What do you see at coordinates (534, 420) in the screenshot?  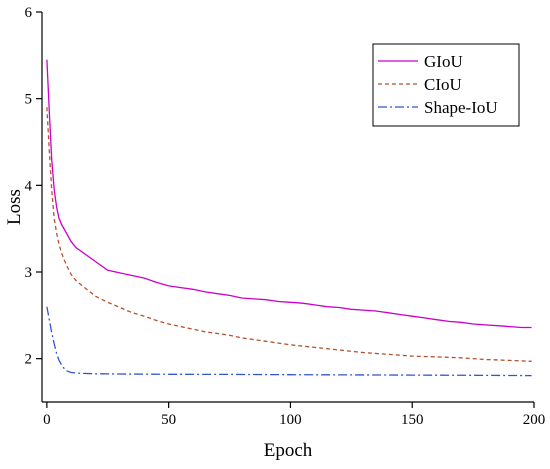 I see `x-tick-label: 200` at bounding box center [534, 420].